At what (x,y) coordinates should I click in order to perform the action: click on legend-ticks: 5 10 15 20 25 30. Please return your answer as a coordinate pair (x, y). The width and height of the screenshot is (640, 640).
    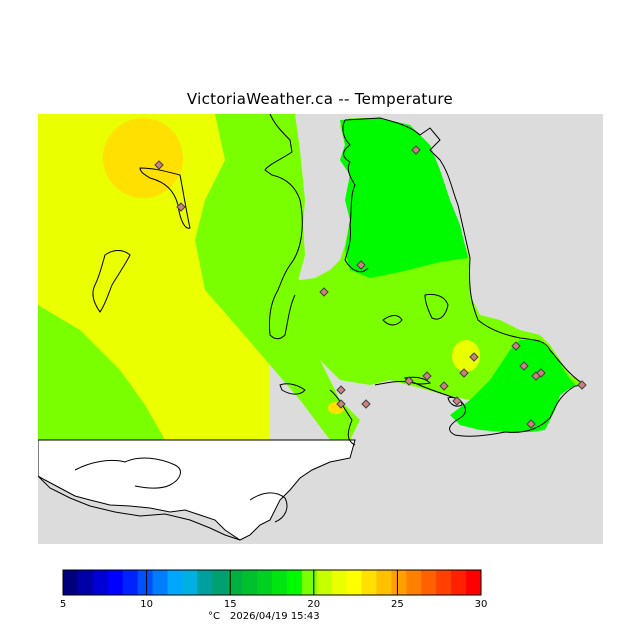
    Looking at the image, I should click on (274, 590).